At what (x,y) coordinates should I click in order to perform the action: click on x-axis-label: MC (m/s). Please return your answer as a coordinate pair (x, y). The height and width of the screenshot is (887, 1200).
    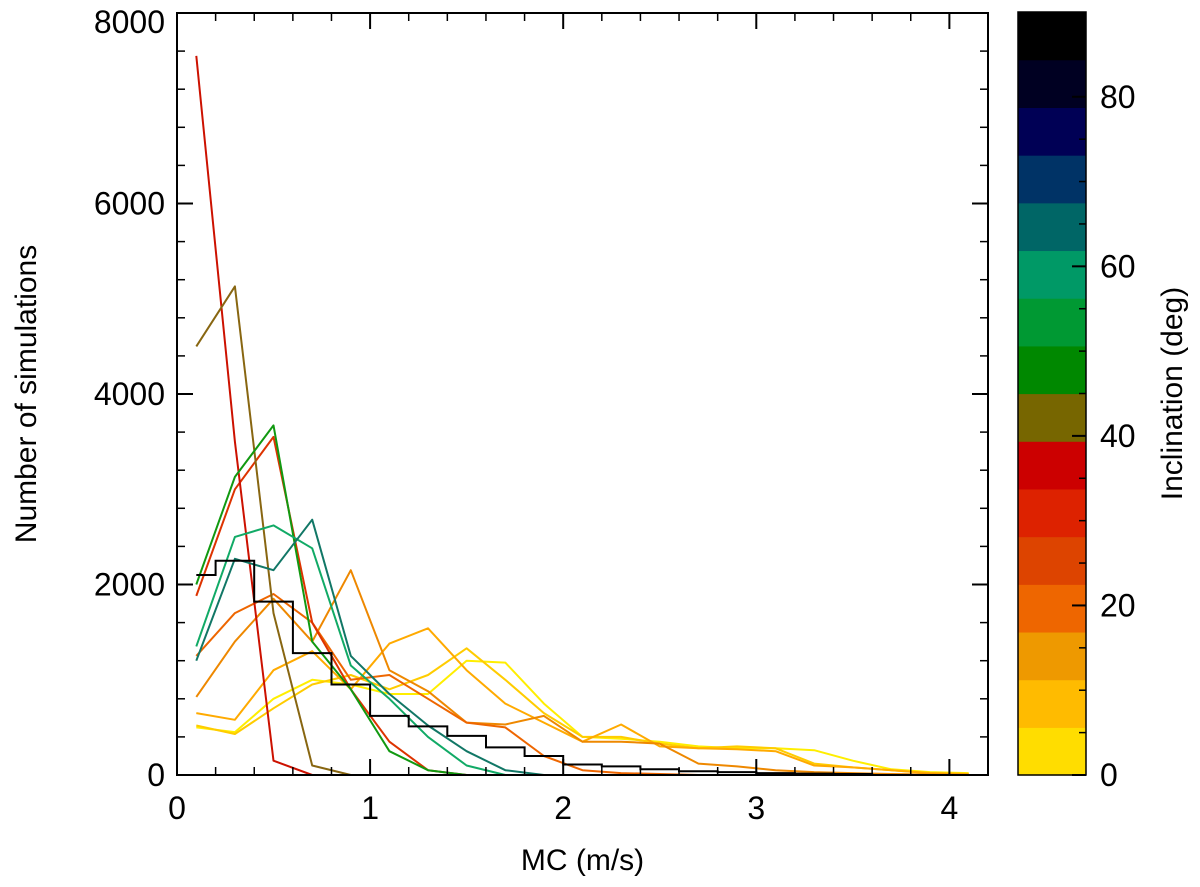
    Looking at the image, I should click on (582, 860).